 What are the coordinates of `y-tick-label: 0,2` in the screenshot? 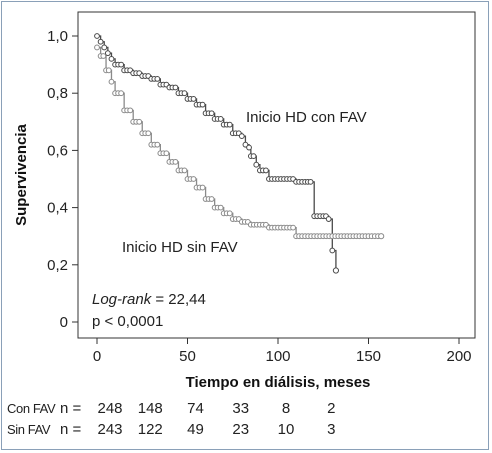 It's located at (57, 265).